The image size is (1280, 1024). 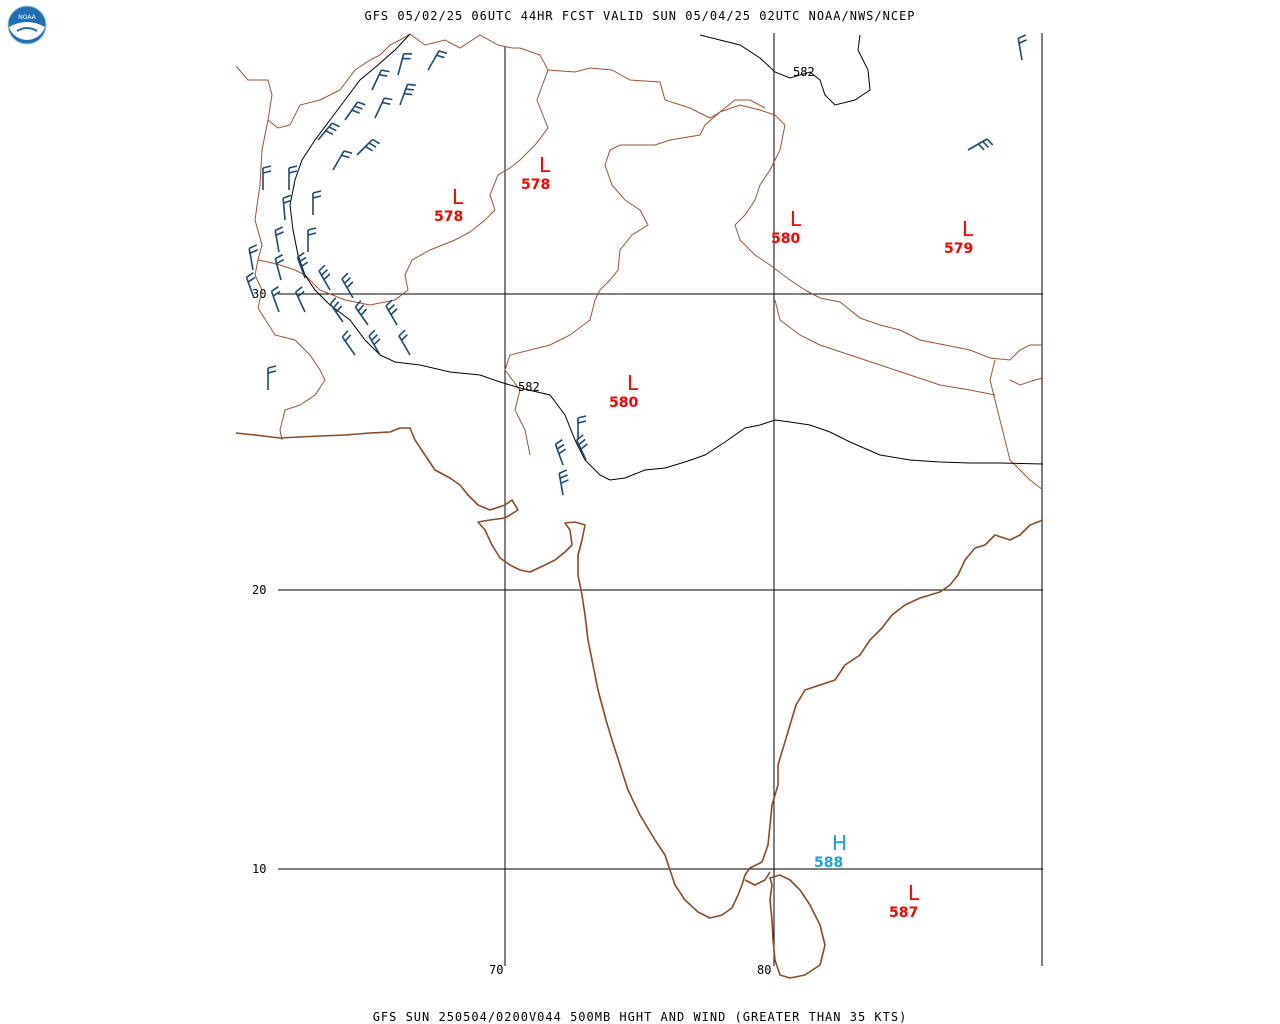 I want to click on lat-label-20: 20, so click(x=259, y=590).